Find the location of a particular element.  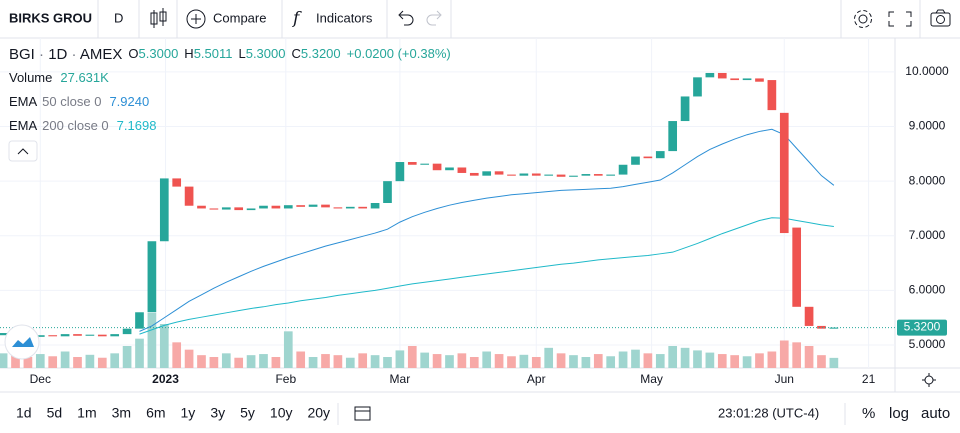

x-tick-label: Mar is located at coordinates (400, 379).